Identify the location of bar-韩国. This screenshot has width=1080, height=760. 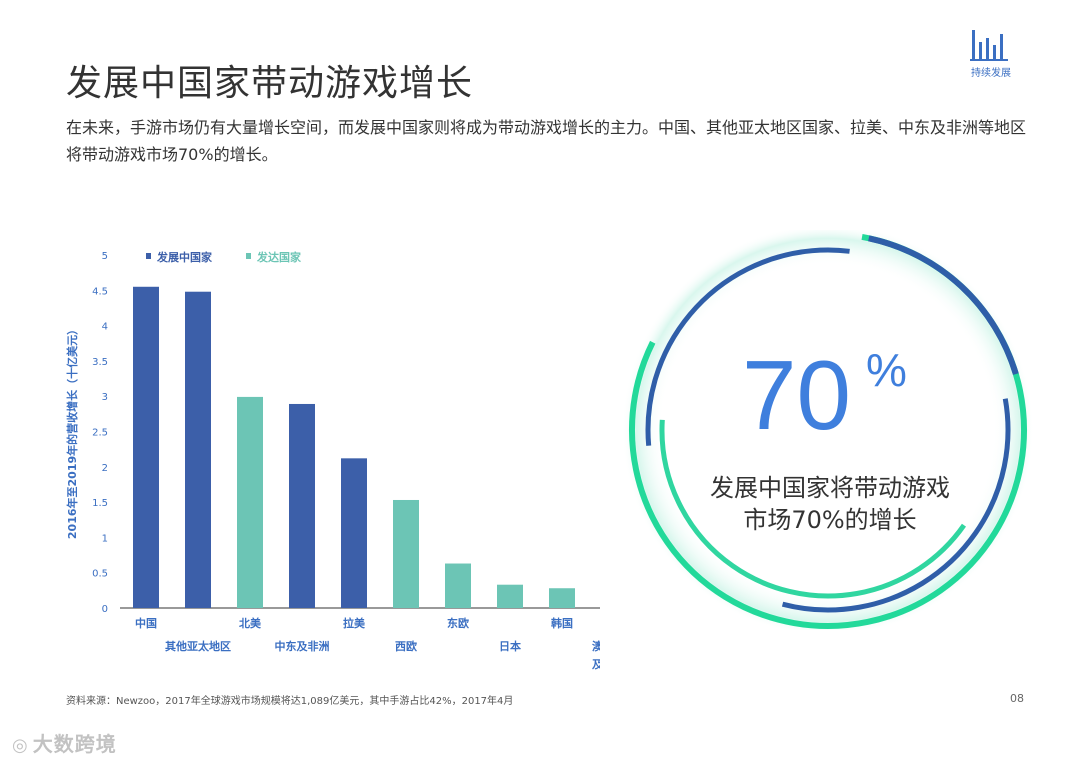
(562, 598).